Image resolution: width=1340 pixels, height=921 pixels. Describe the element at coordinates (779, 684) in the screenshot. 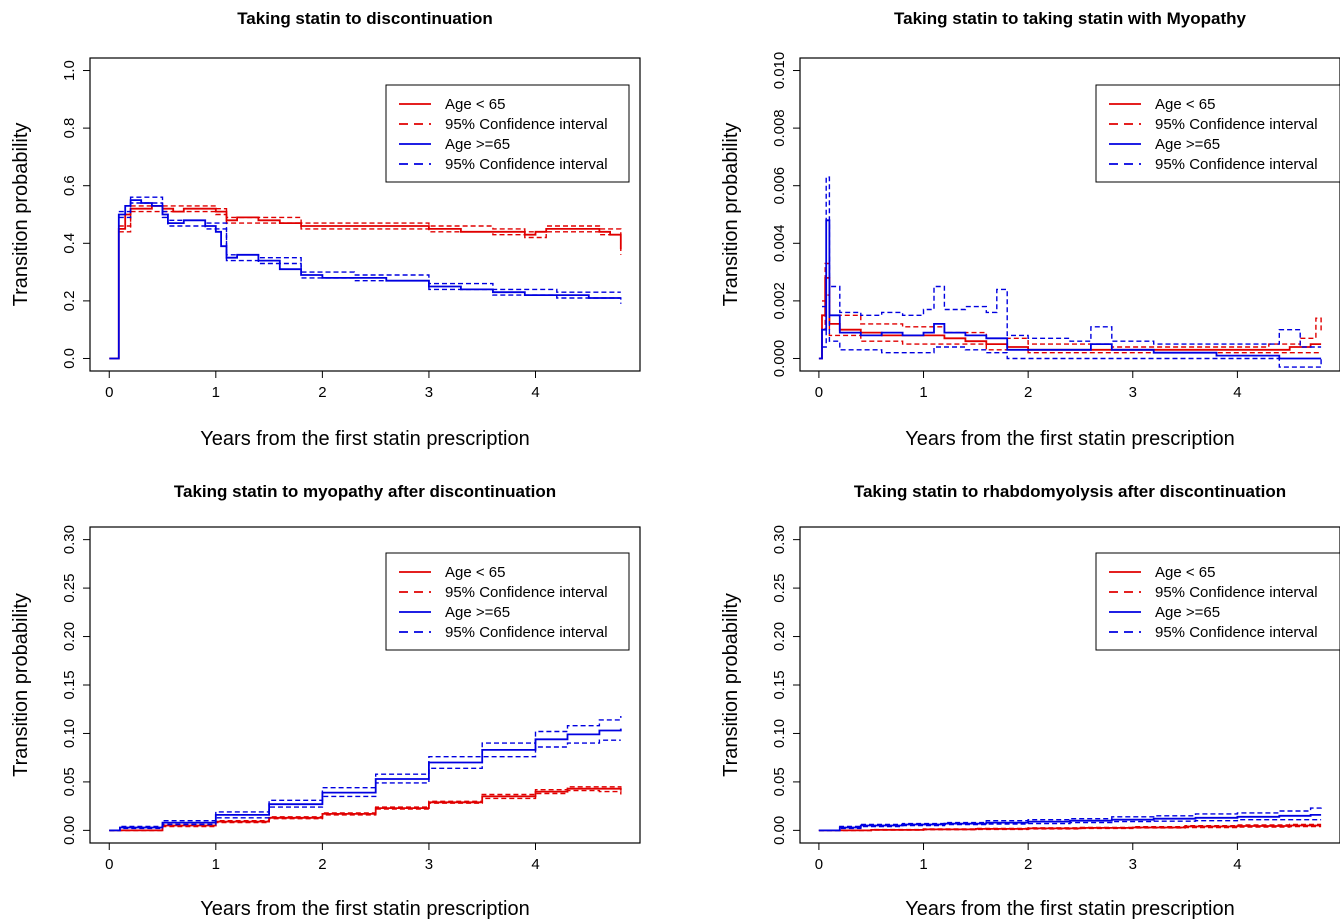

I see `y-tick-label: 0.15` at that location.